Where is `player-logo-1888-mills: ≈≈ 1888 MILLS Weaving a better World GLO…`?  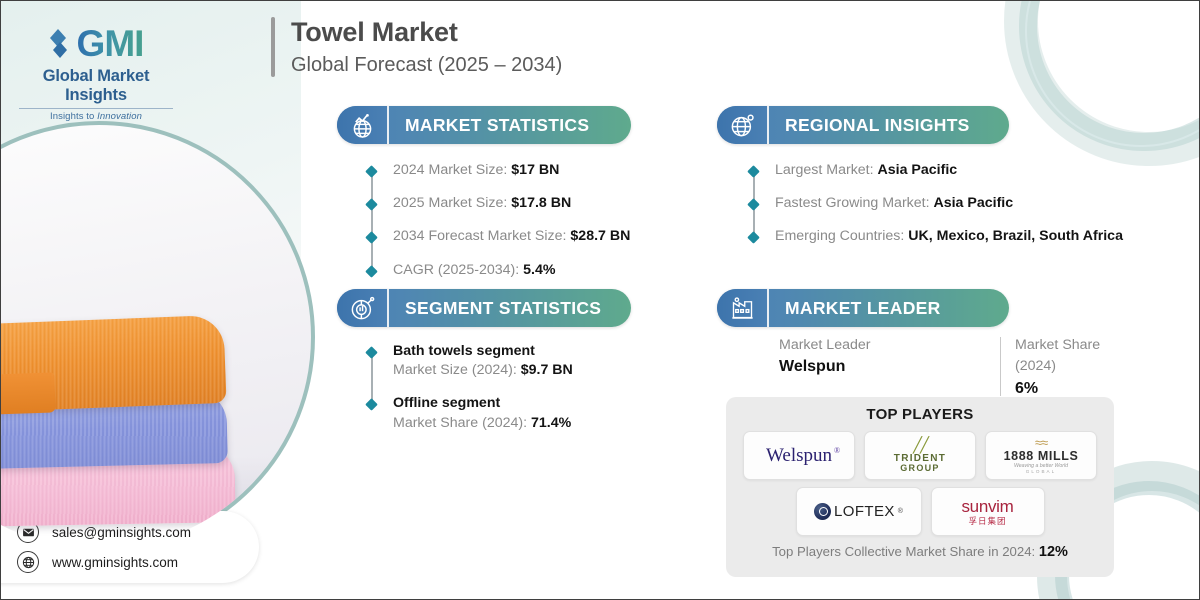 player-logo-1888-mills: ≈≈ 1888 MILLS Weaving a better World GLO… is located at coordinates (1041, 455).